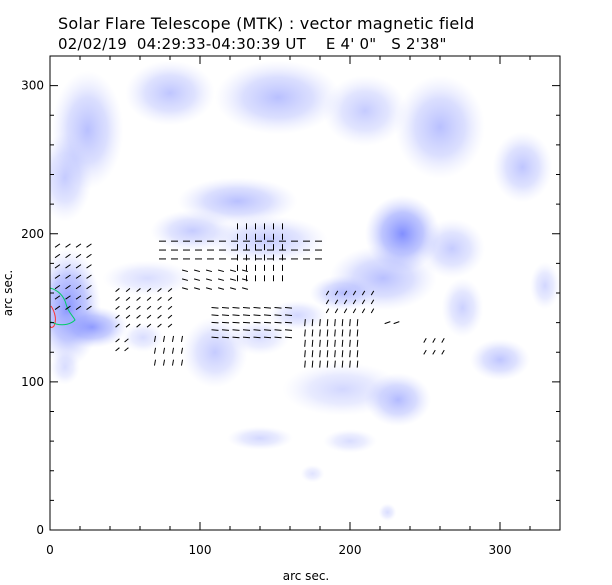  I want to click on x-tick-label: 100, so click(200, 550).